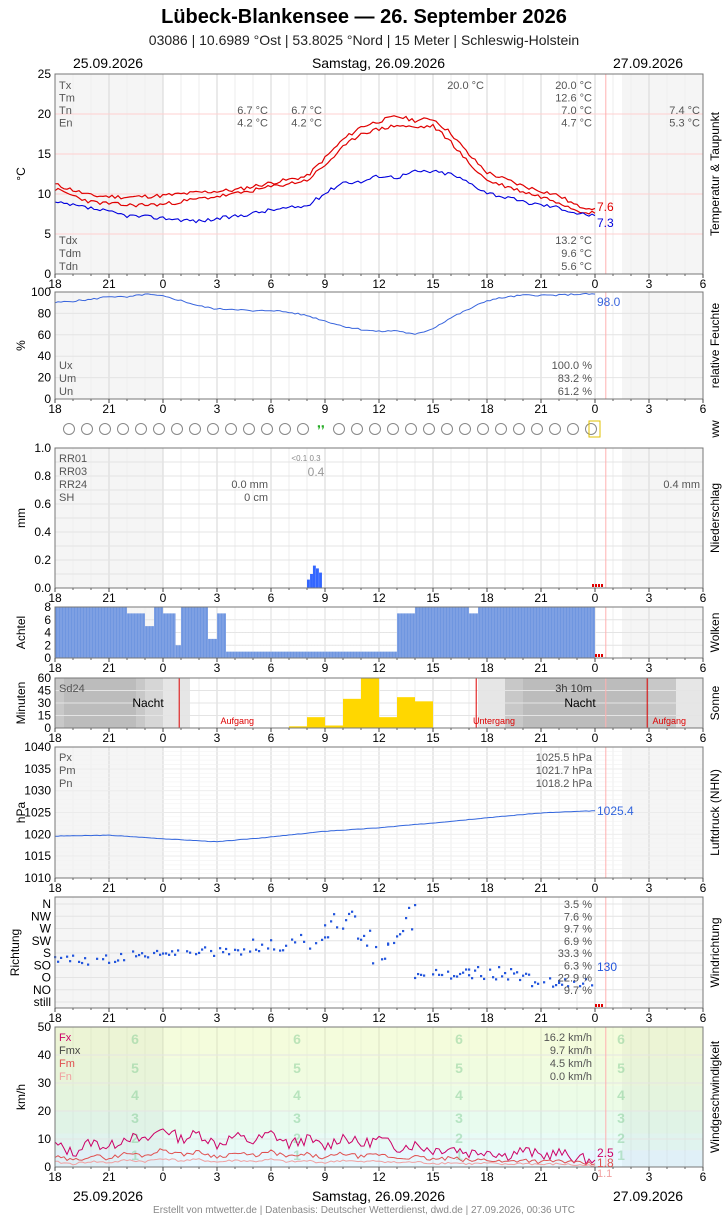  I want to click on hum-ytick-label: 80, so click(45, 313).